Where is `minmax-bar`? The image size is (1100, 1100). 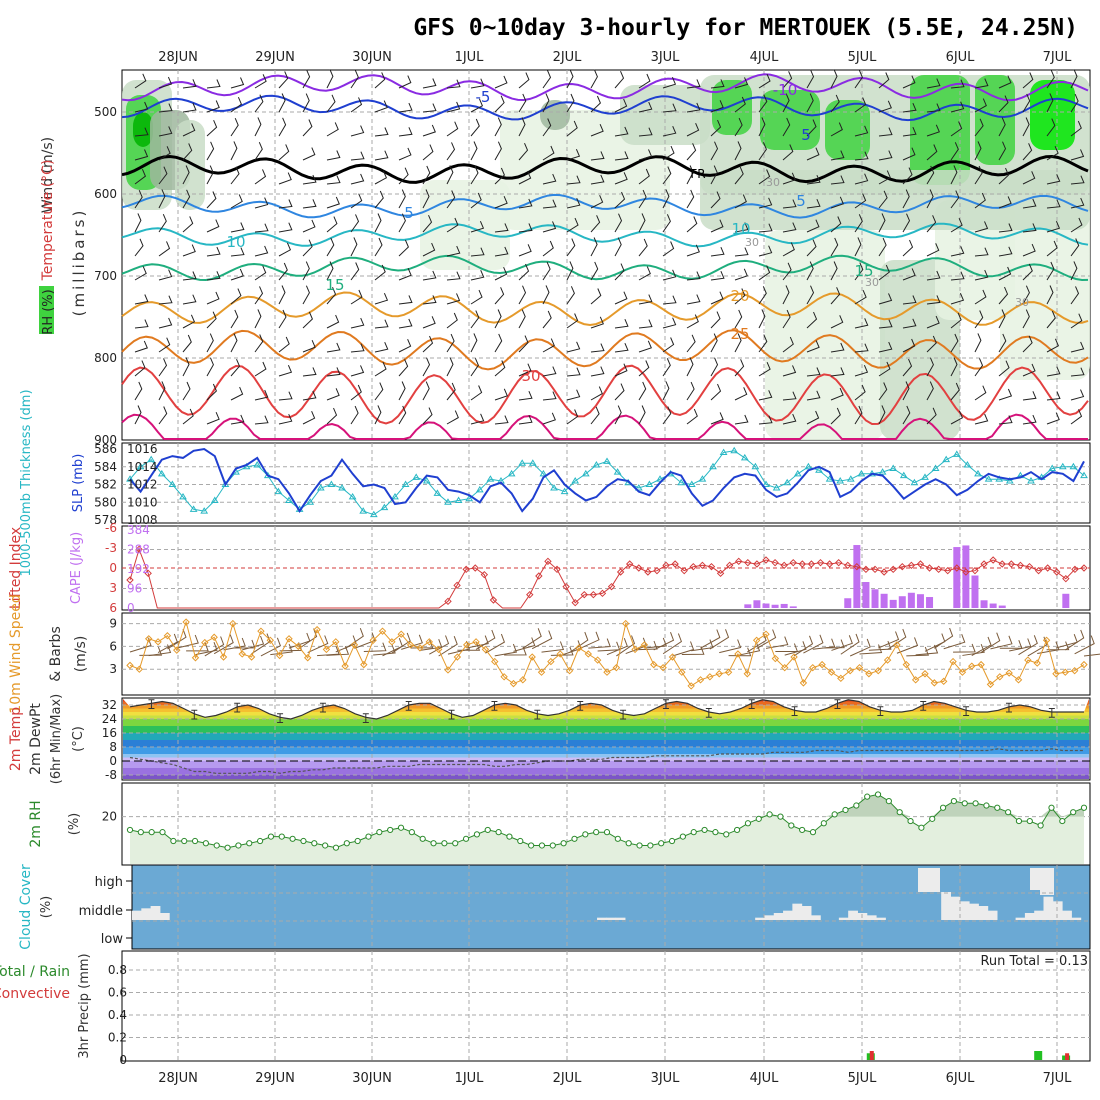 minmax-bar is located at coordinates (408, 706).